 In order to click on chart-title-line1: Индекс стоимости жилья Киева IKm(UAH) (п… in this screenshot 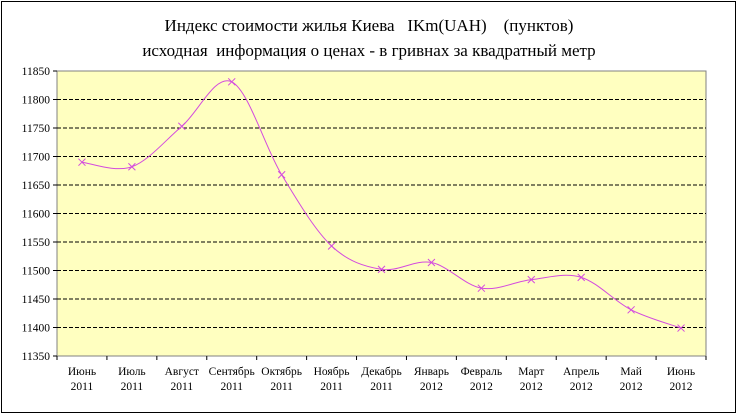, I will do `click(369, 25)`.